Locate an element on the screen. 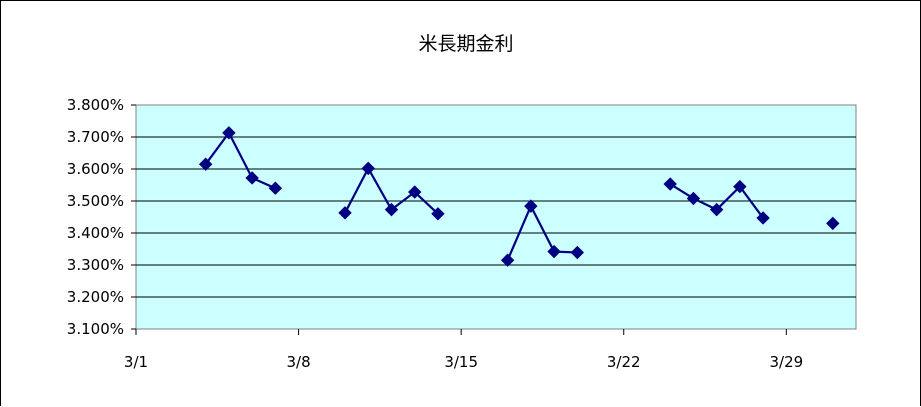  y-tick-label: 3.700% is located at coordinates (95, 137).